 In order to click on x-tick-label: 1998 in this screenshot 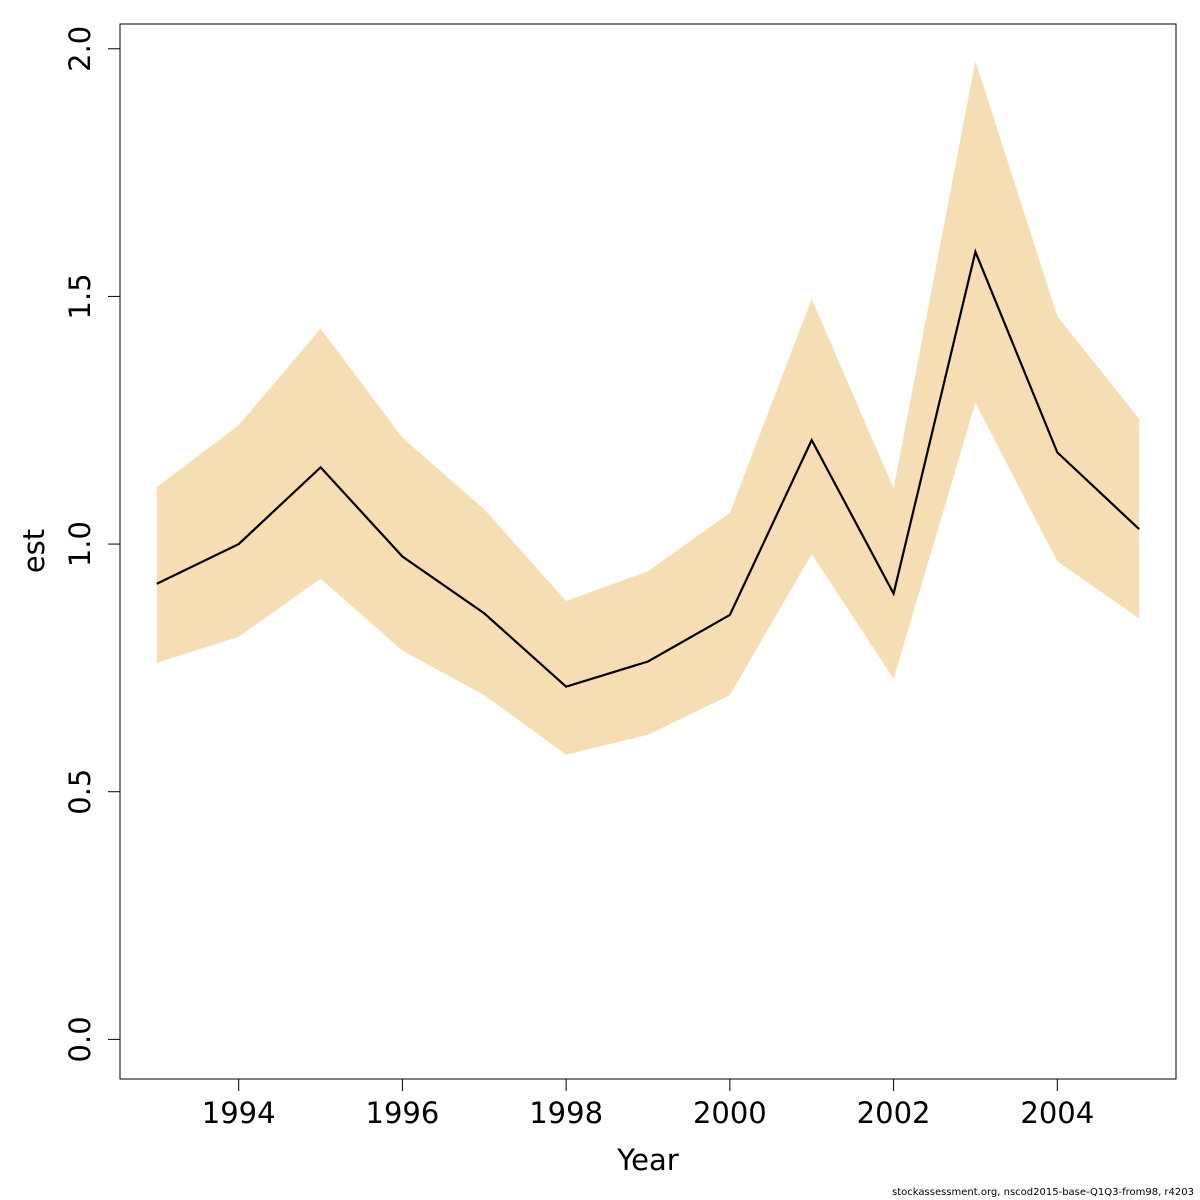, I will do `click(566, 1113)`.